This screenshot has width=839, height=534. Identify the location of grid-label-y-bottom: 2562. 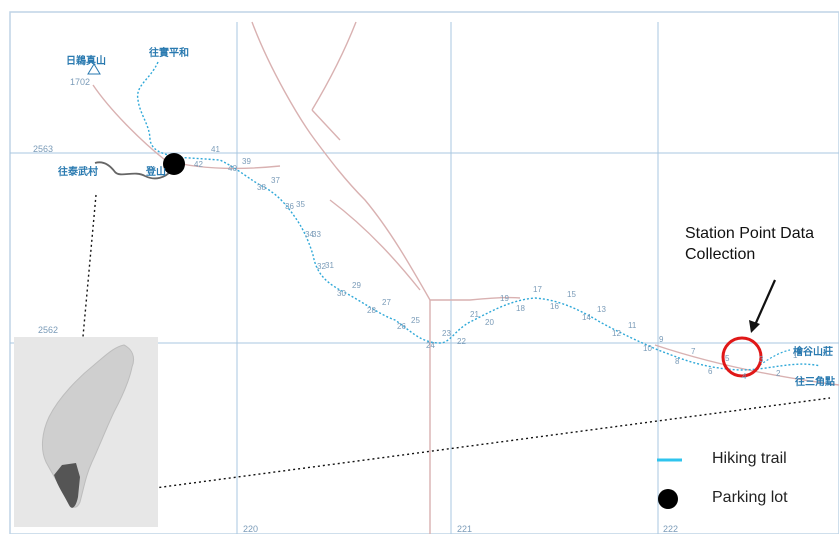
(48, 330).